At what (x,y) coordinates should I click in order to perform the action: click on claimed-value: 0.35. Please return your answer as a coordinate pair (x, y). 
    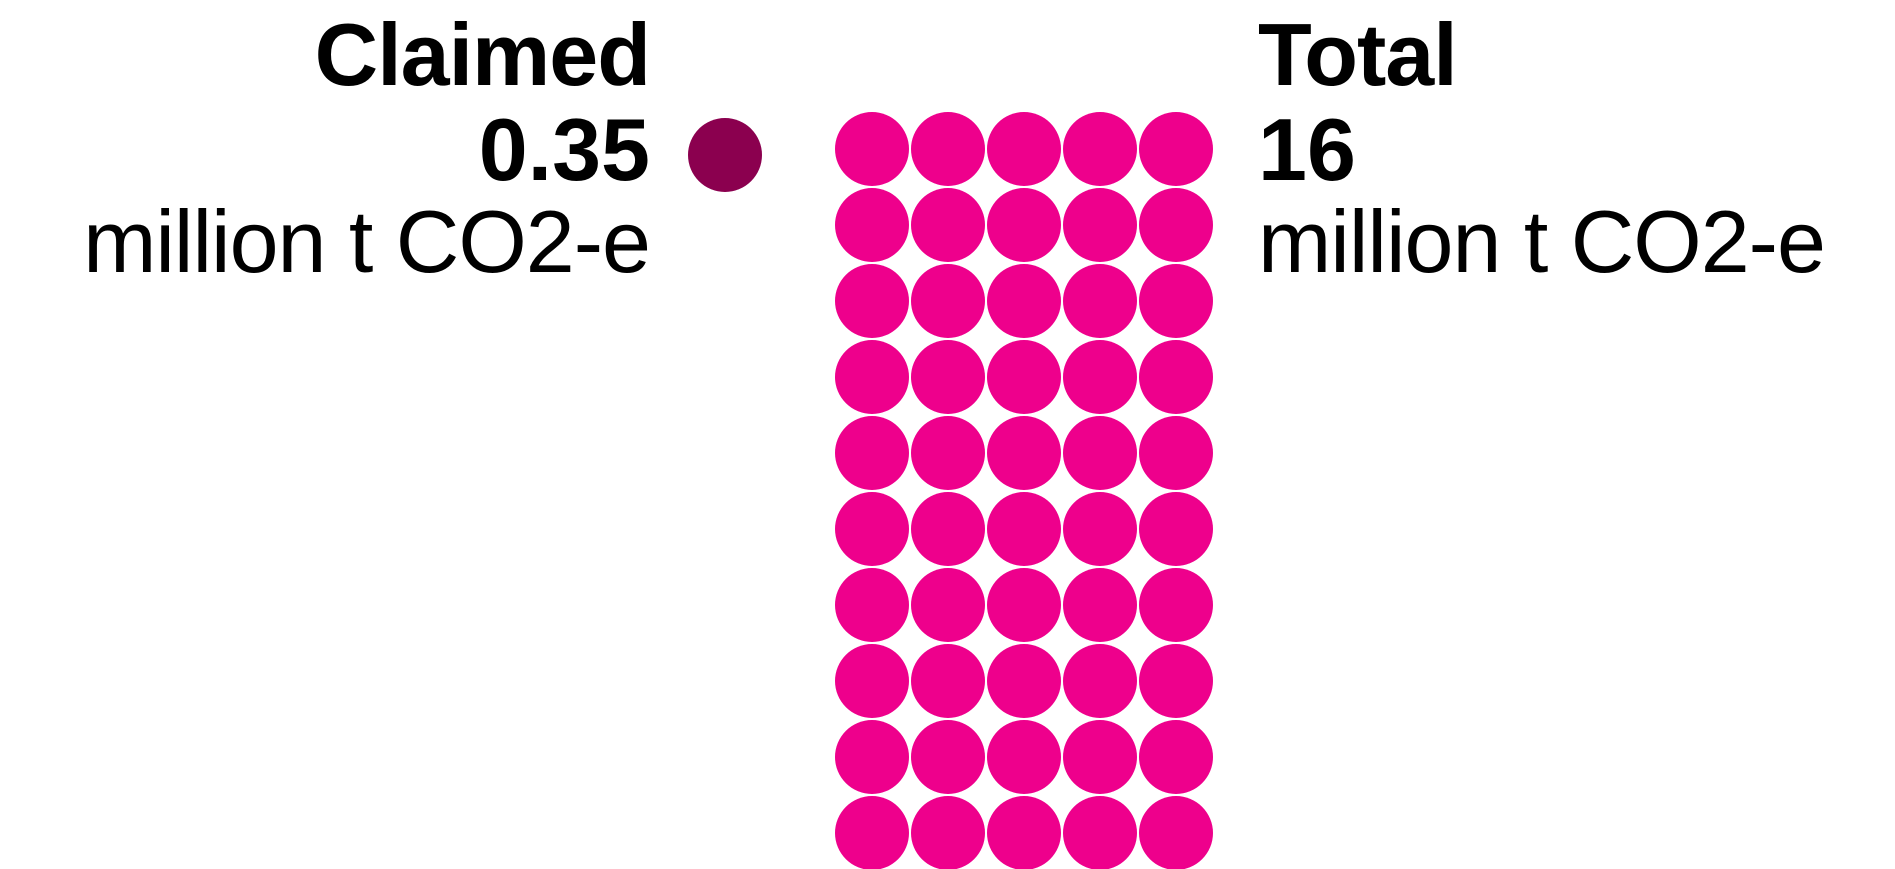
    Looking at the image, I should click on (564, 149).